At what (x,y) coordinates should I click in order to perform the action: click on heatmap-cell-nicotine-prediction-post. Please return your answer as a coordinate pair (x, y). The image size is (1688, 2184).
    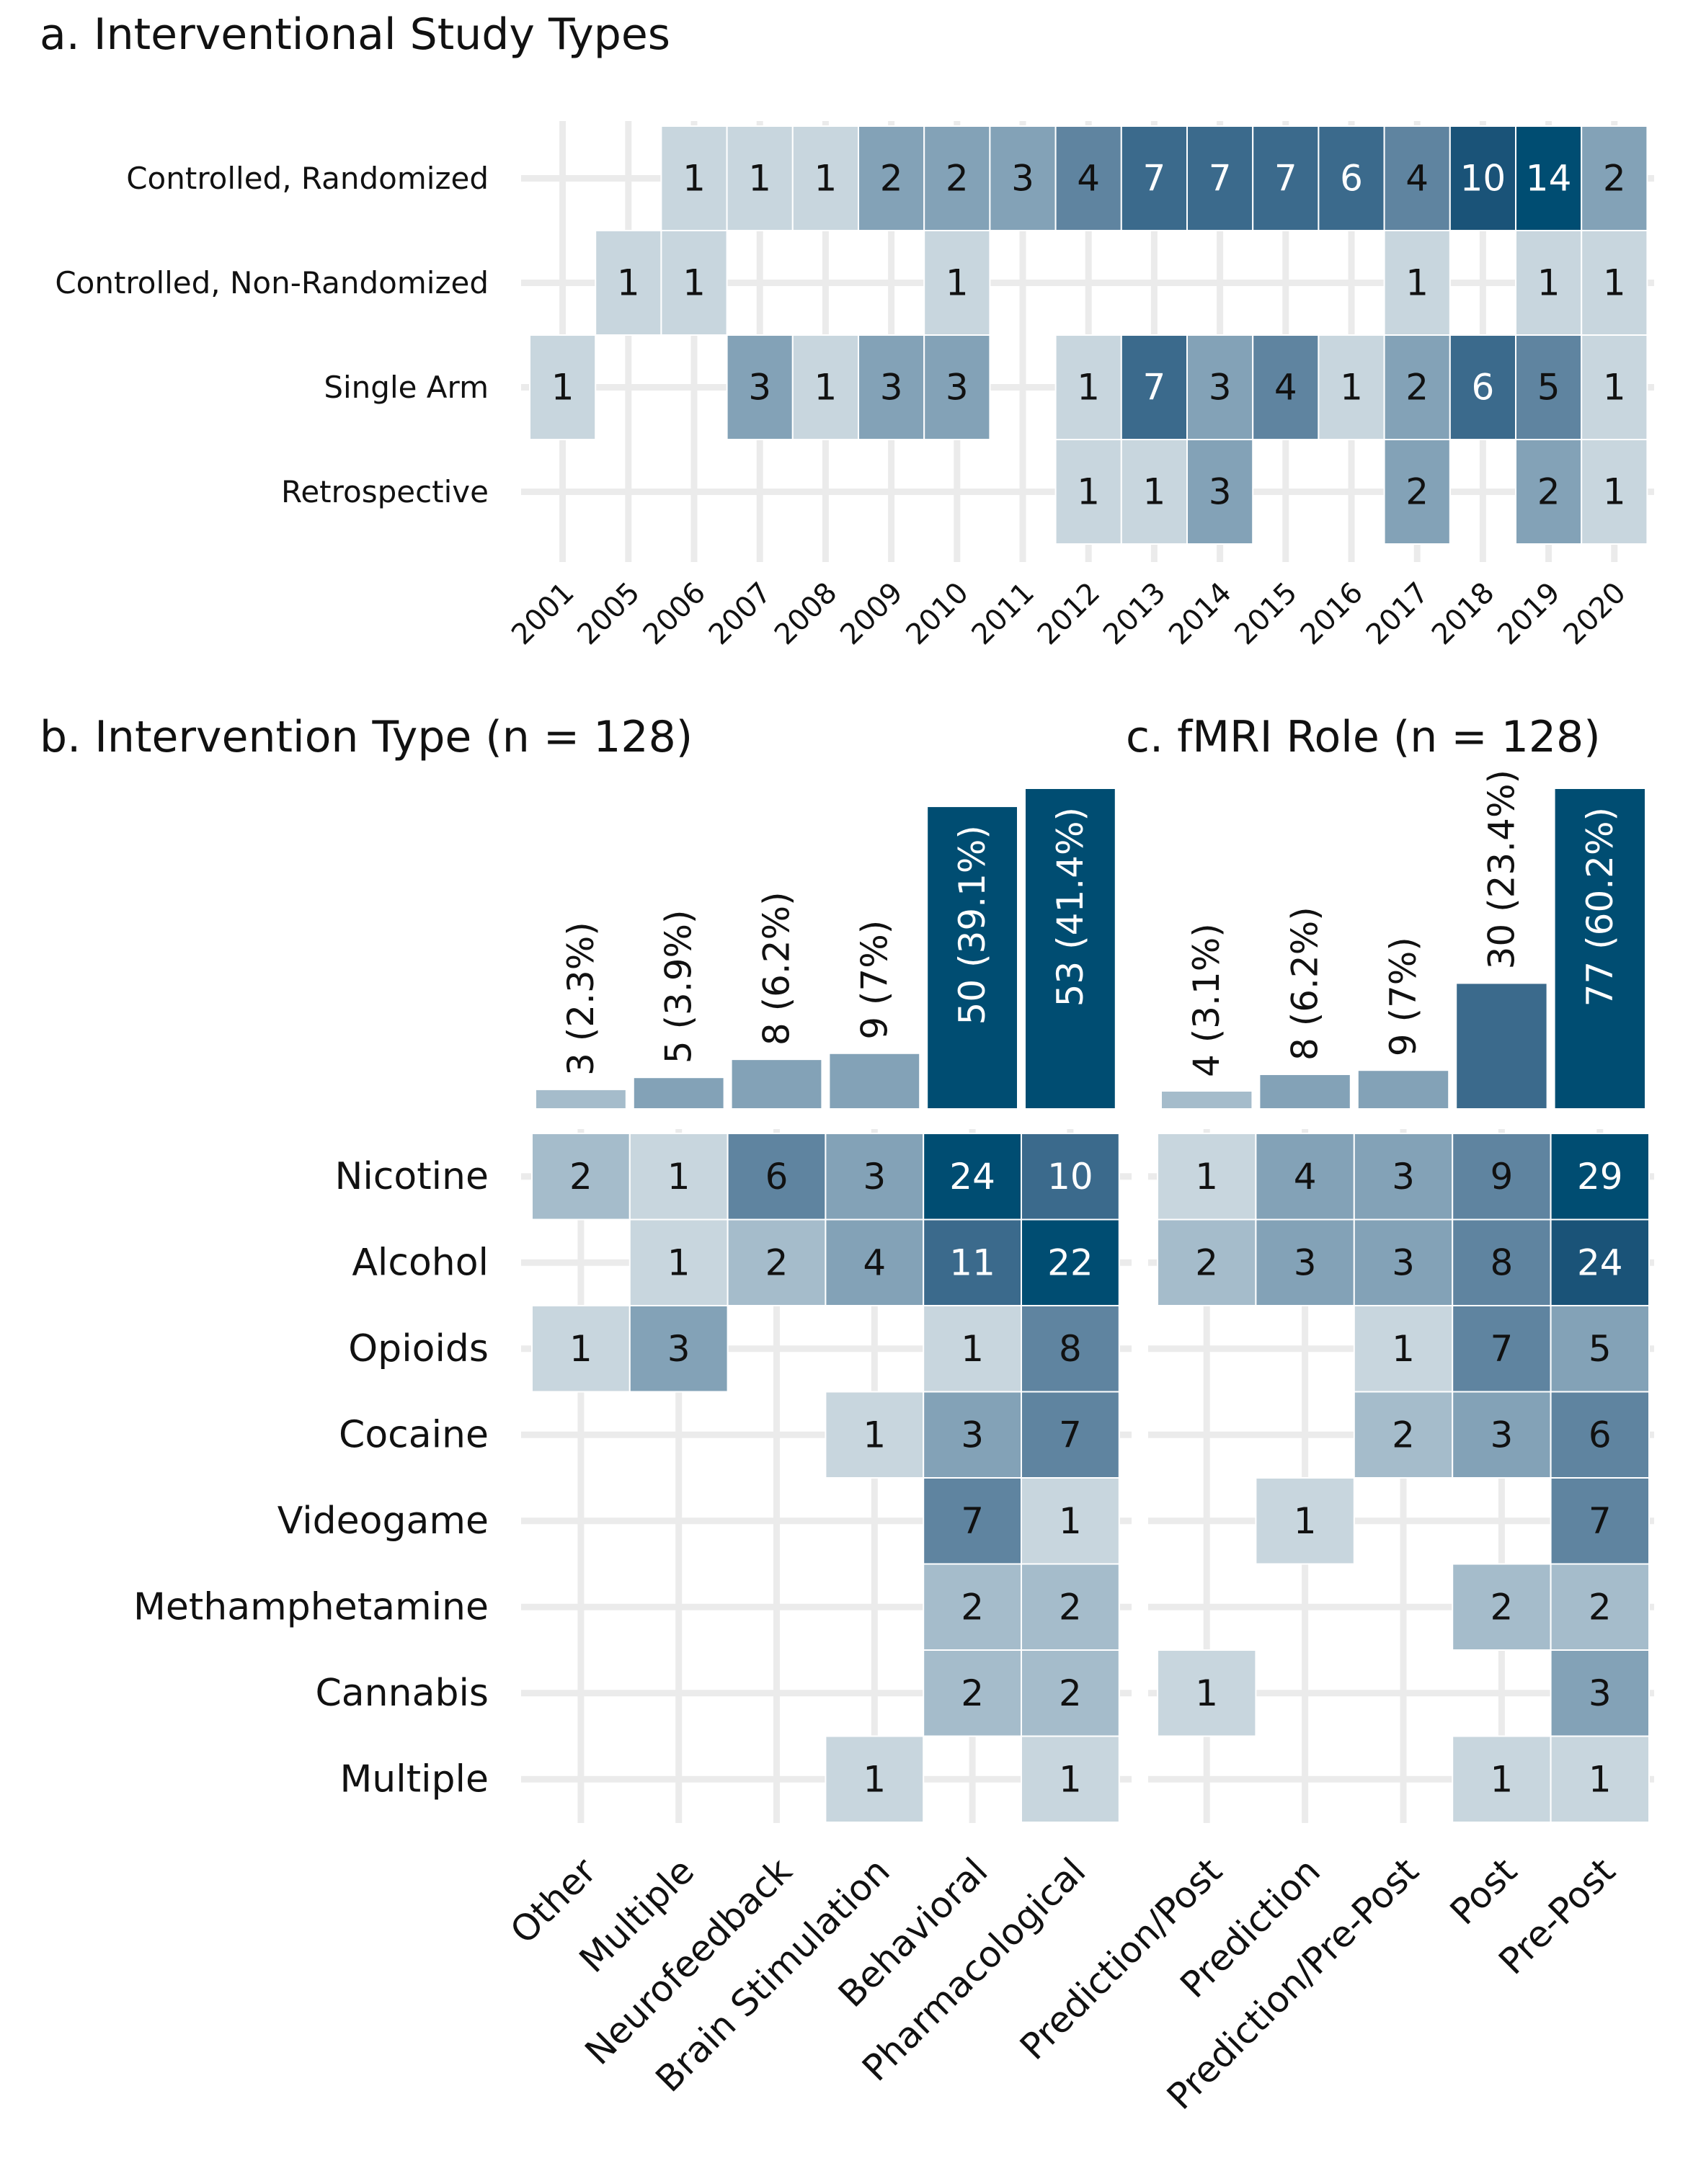
    Looking at the image, I should click on (1207, 1177).